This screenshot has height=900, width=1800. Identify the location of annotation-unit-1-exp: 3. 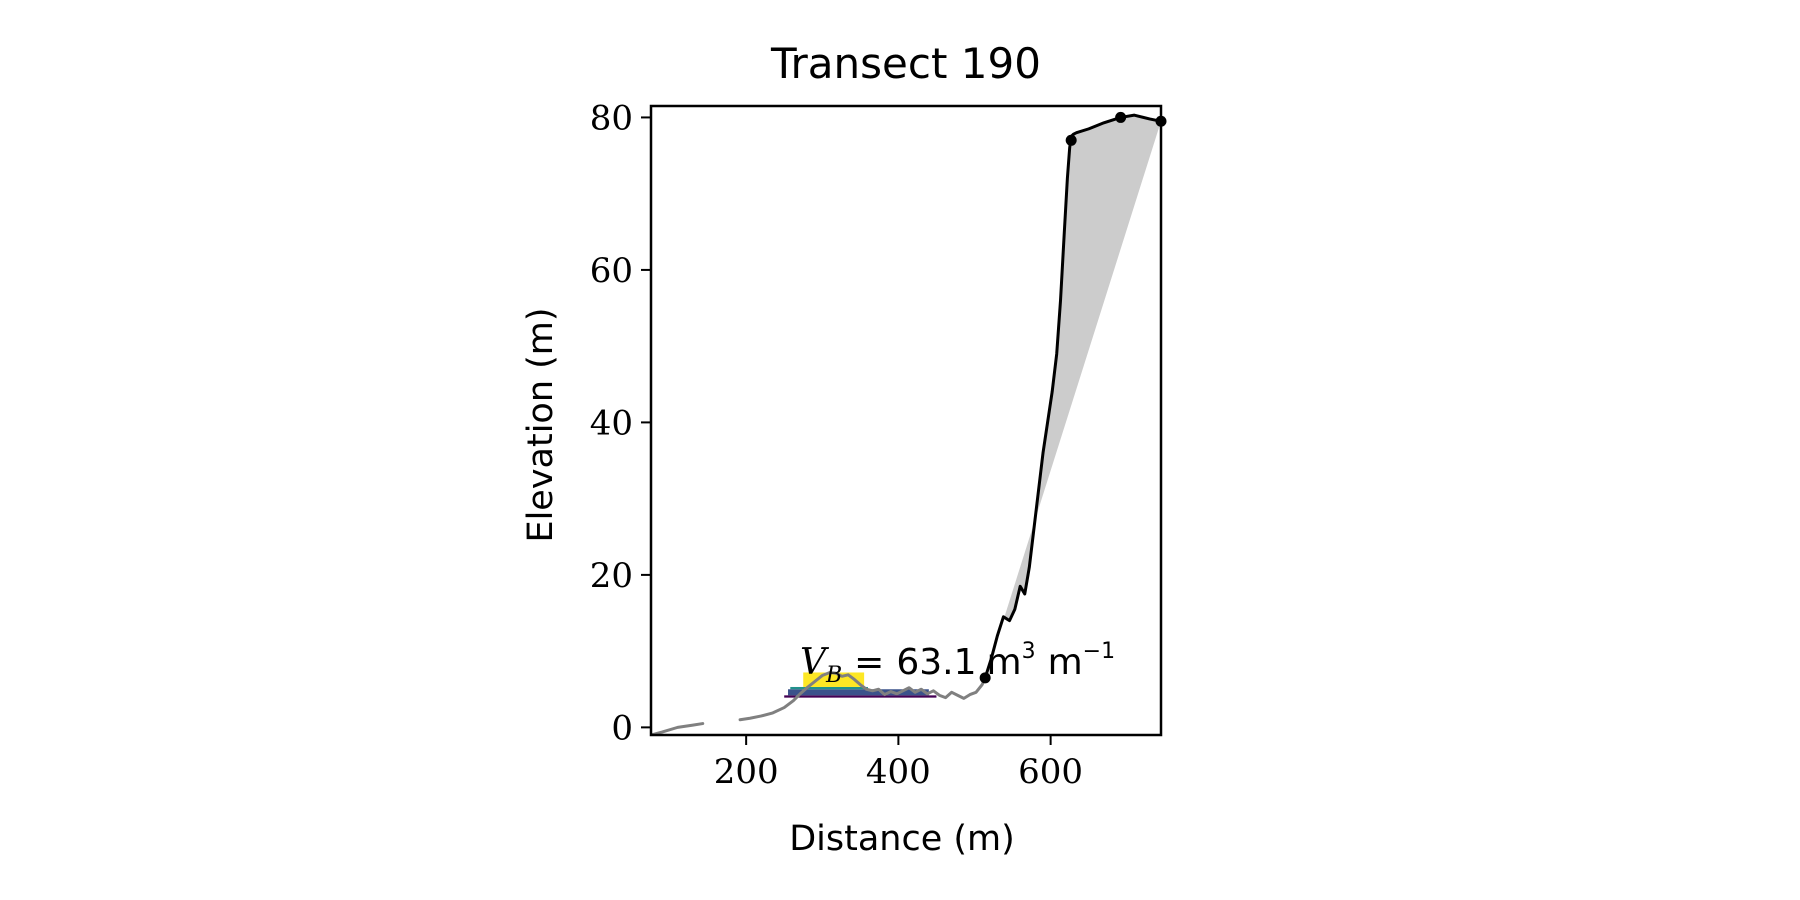
(1029, 651).